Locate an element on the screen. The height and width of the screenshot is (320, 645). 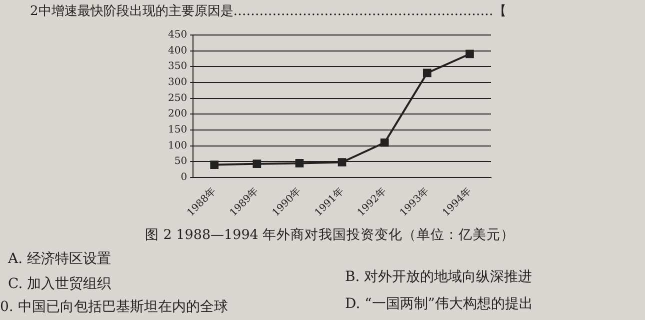
y-tick-label: 300 is located at coordinates (178, 82).